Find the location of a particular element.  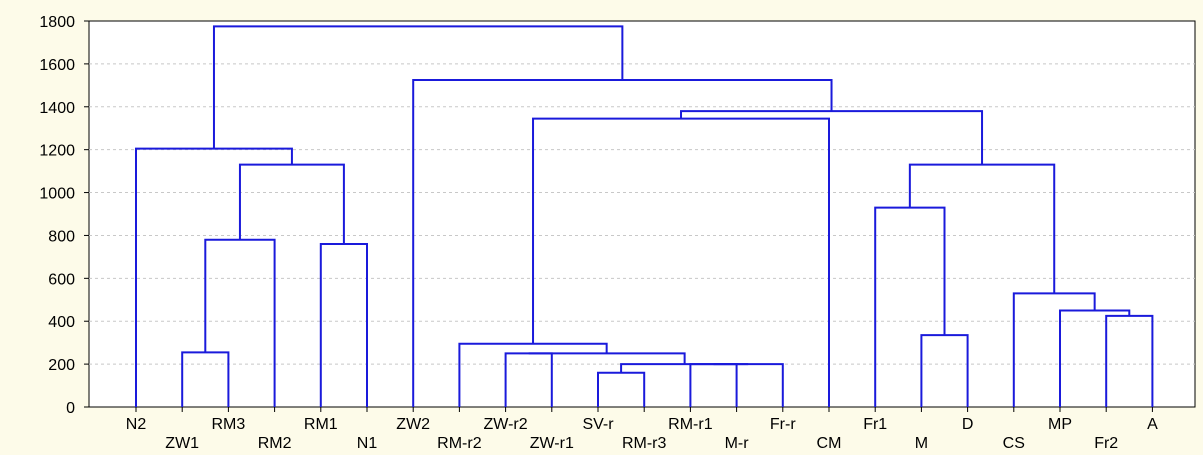

leaf-label: M is located at coordinates (921, 443).